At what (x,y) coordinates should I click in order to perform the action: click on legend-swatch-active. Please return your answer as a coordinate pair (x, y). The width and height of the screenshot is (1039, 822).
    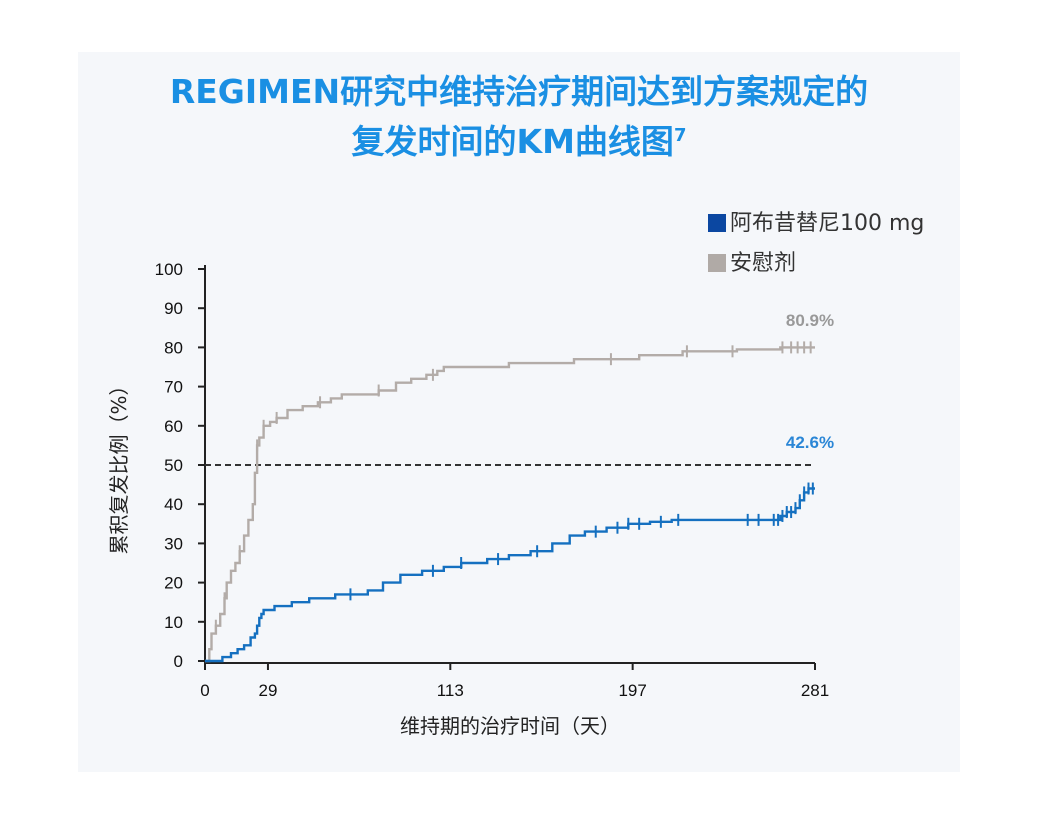
    Looking at the image, I should click on (717, 223).